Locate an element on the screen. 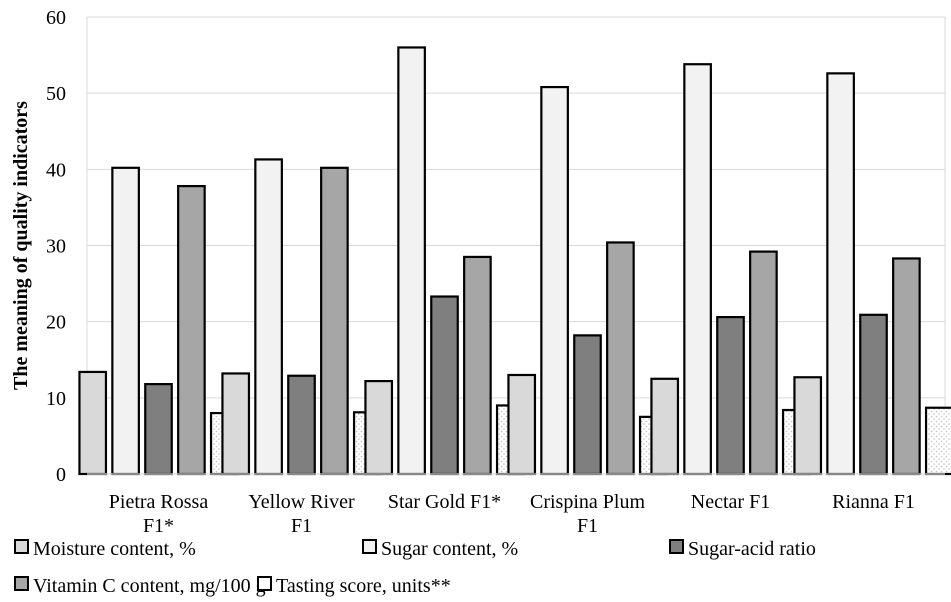 This screenshot has height=602, width=951. legend-label: Tasting score, units** is located at coordinates (363, 586).